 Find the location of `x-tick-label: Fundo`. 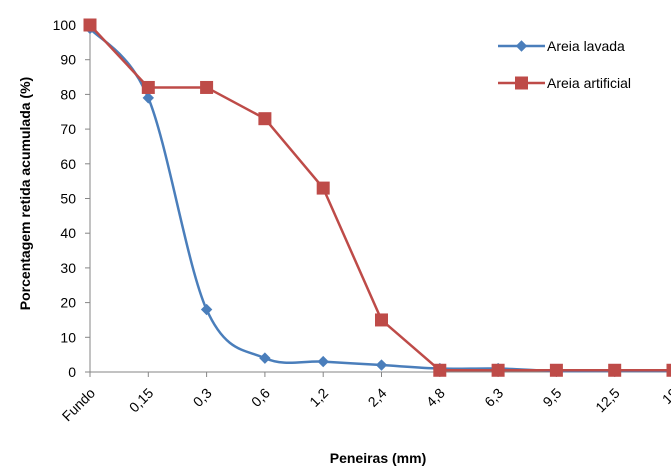

x-tick-label: Fundo is located at coordinates (79, 405).